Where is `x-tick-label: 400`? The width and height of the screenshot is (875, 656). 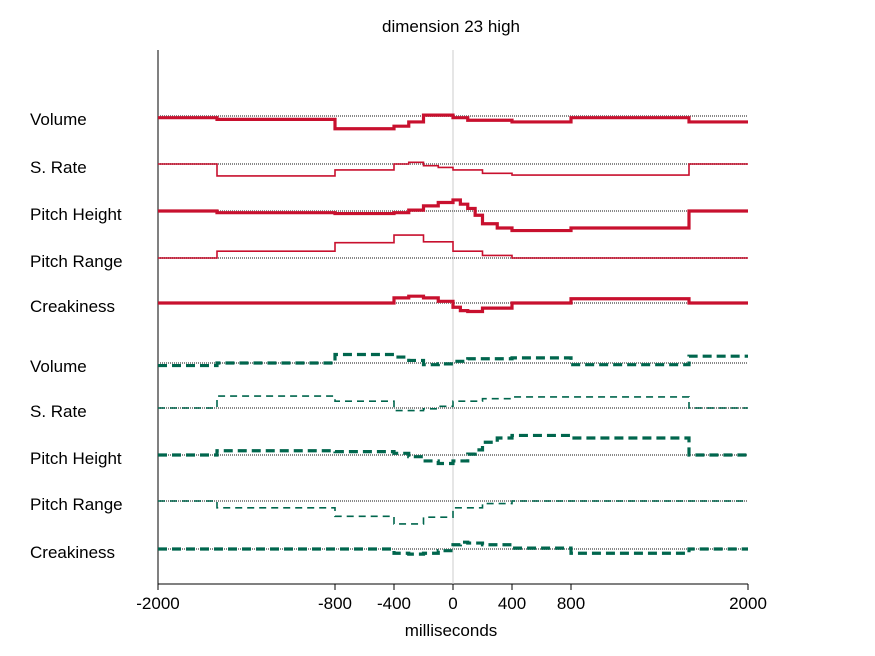 x-tick-label: 400 is located at coordinates (512, 603).